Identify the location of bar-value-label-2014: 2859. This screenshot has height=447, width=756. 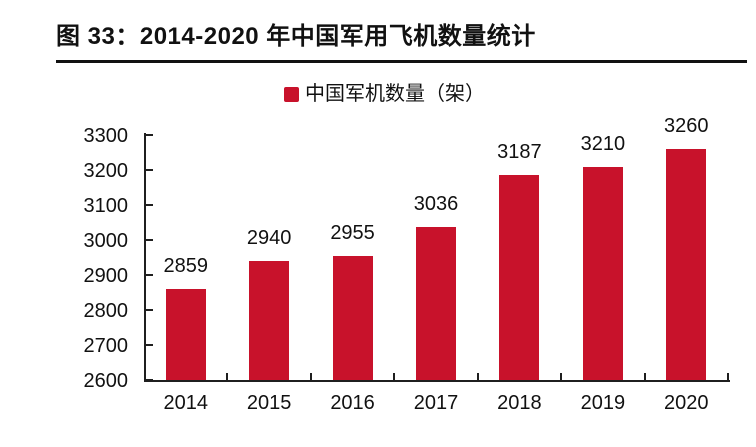
(185, 266).